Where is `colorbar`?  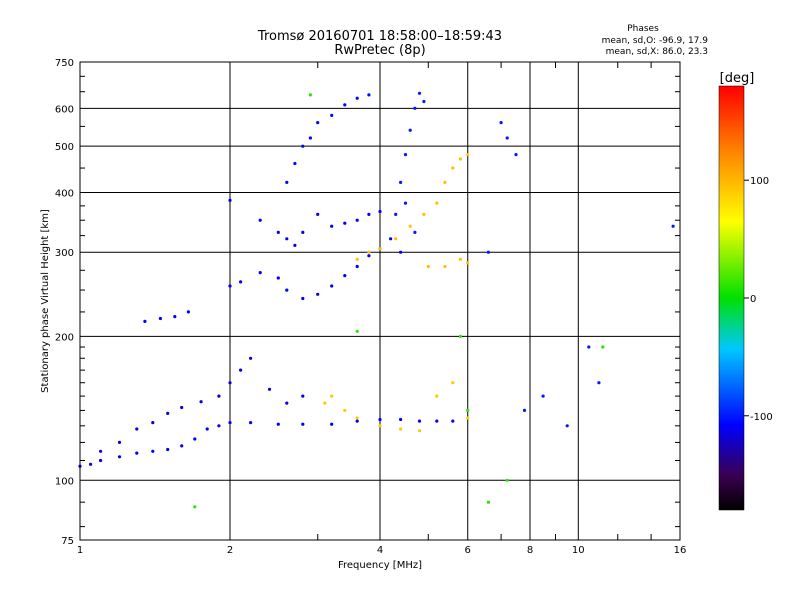 colorbar is located at coordinates (731, 298).